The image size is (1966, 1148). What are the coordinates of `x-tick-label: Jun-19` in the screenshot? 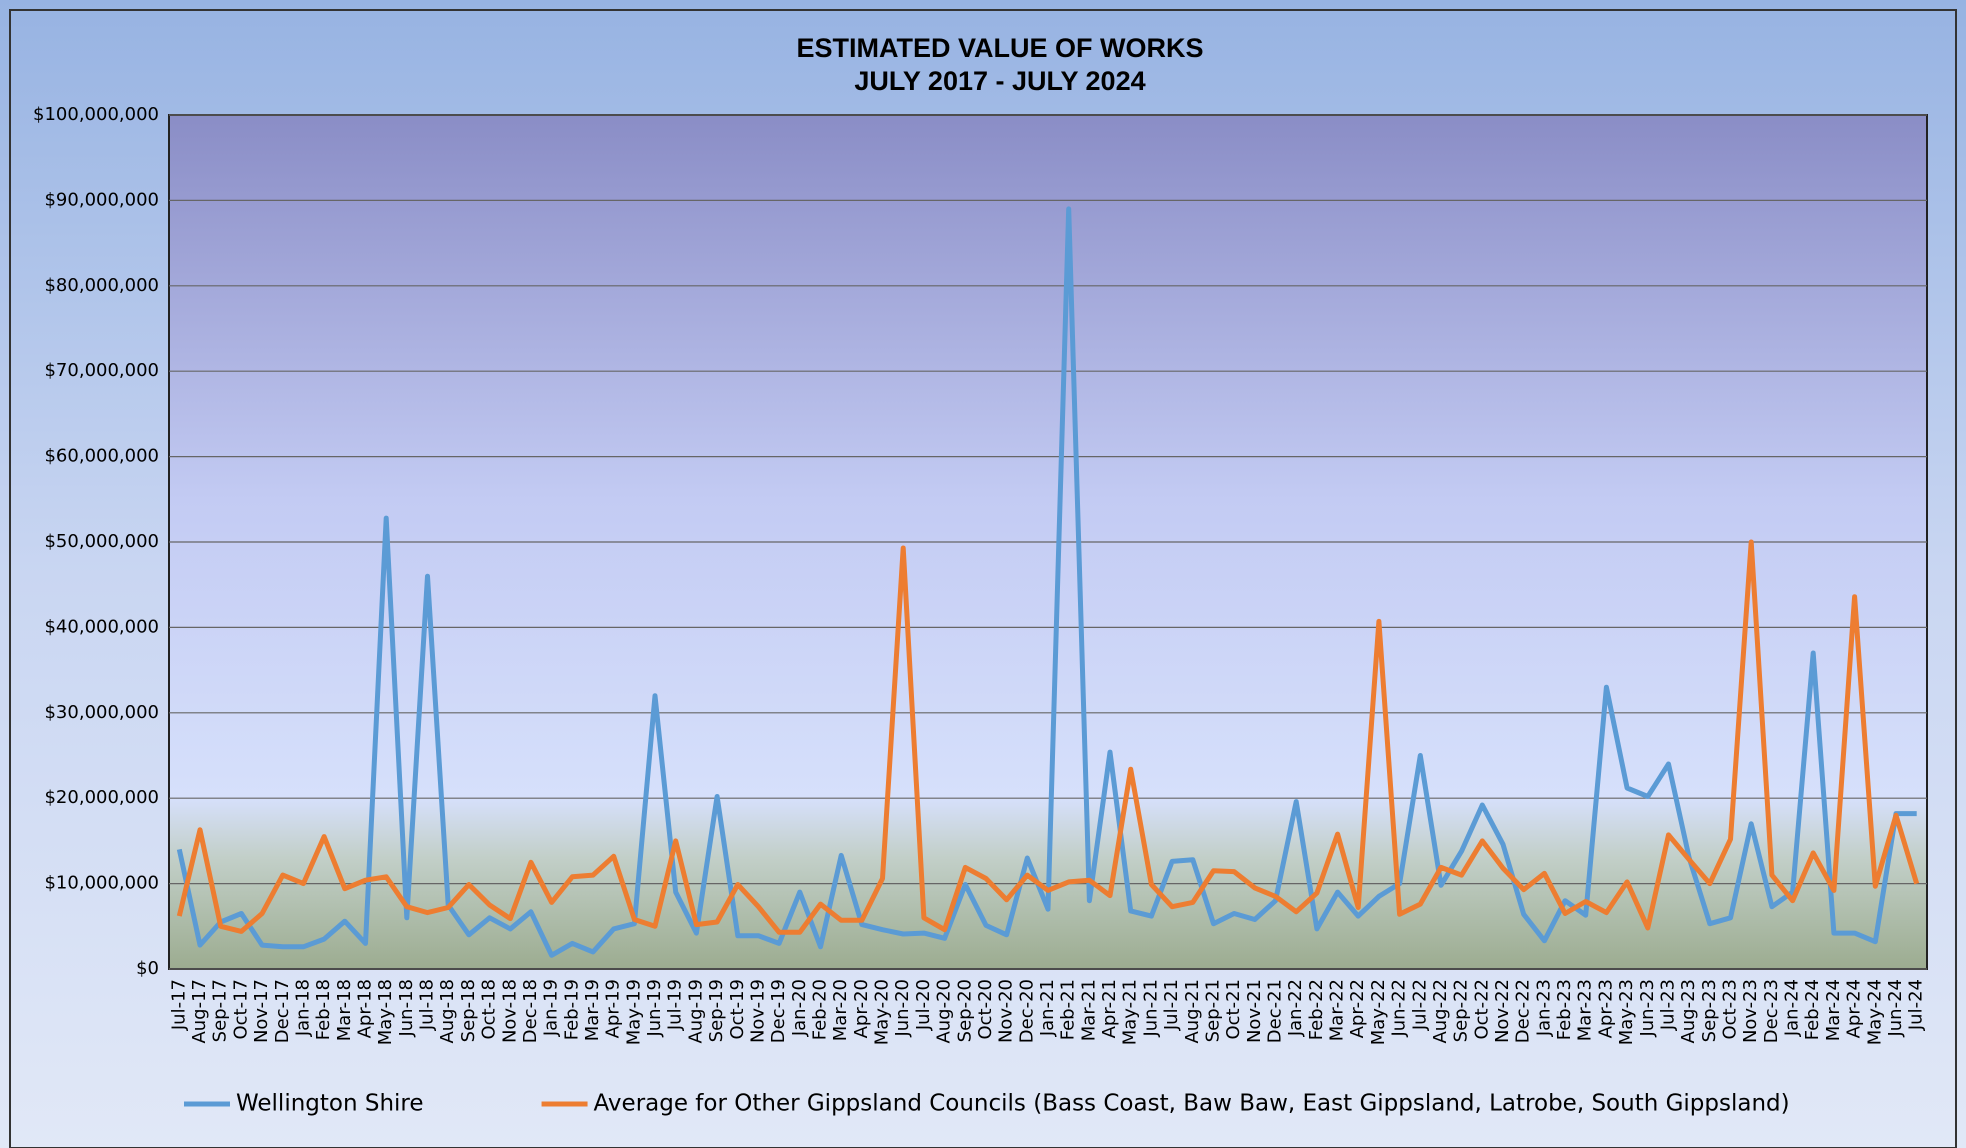 It's located at (654, 1008).